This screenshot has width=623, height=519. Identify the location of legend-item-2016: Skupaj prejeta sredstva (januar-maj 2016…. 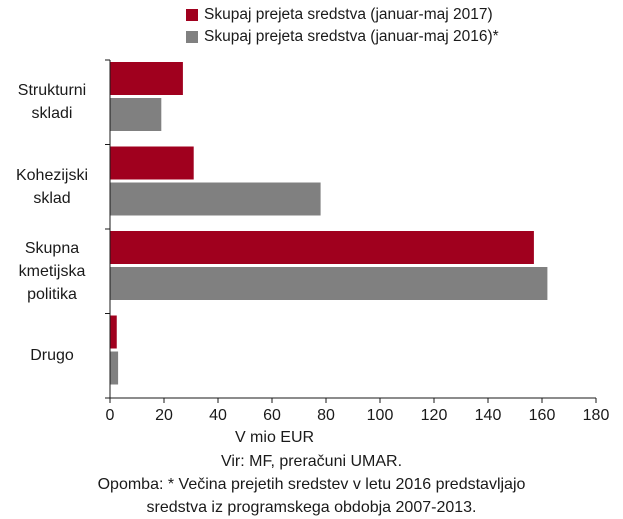
(342, 37).